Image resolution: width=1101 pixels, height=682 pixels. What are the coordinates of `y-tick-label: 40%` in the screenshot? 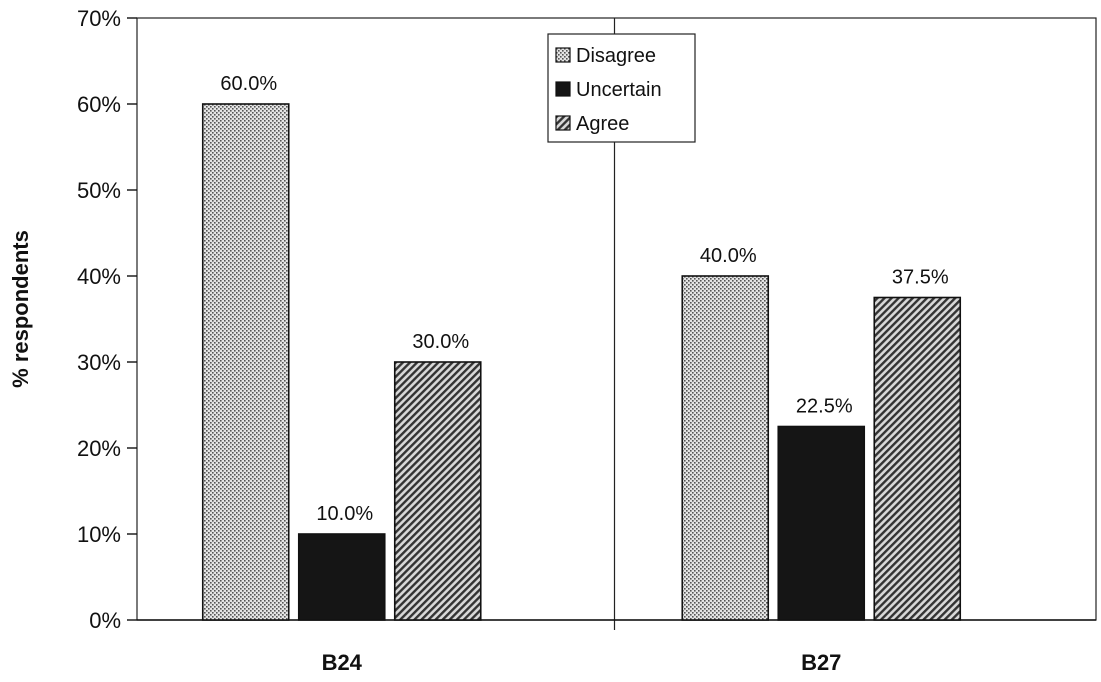 It's located at (99, 276).